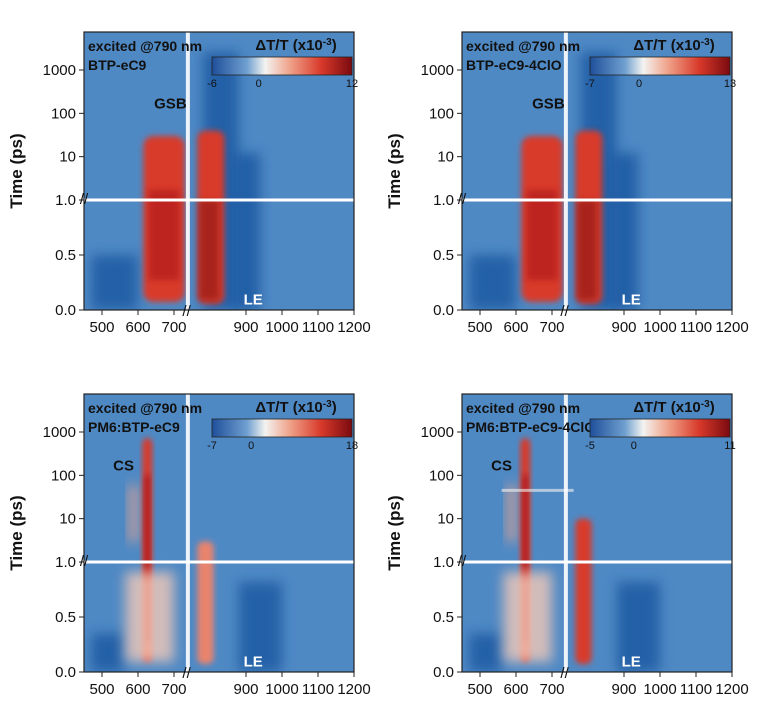 This screenshot has width=768, height=709. Describe the element at coordinates (352, 446) in the screenshot. I see `colorbar-tick-label: 18` at that location.